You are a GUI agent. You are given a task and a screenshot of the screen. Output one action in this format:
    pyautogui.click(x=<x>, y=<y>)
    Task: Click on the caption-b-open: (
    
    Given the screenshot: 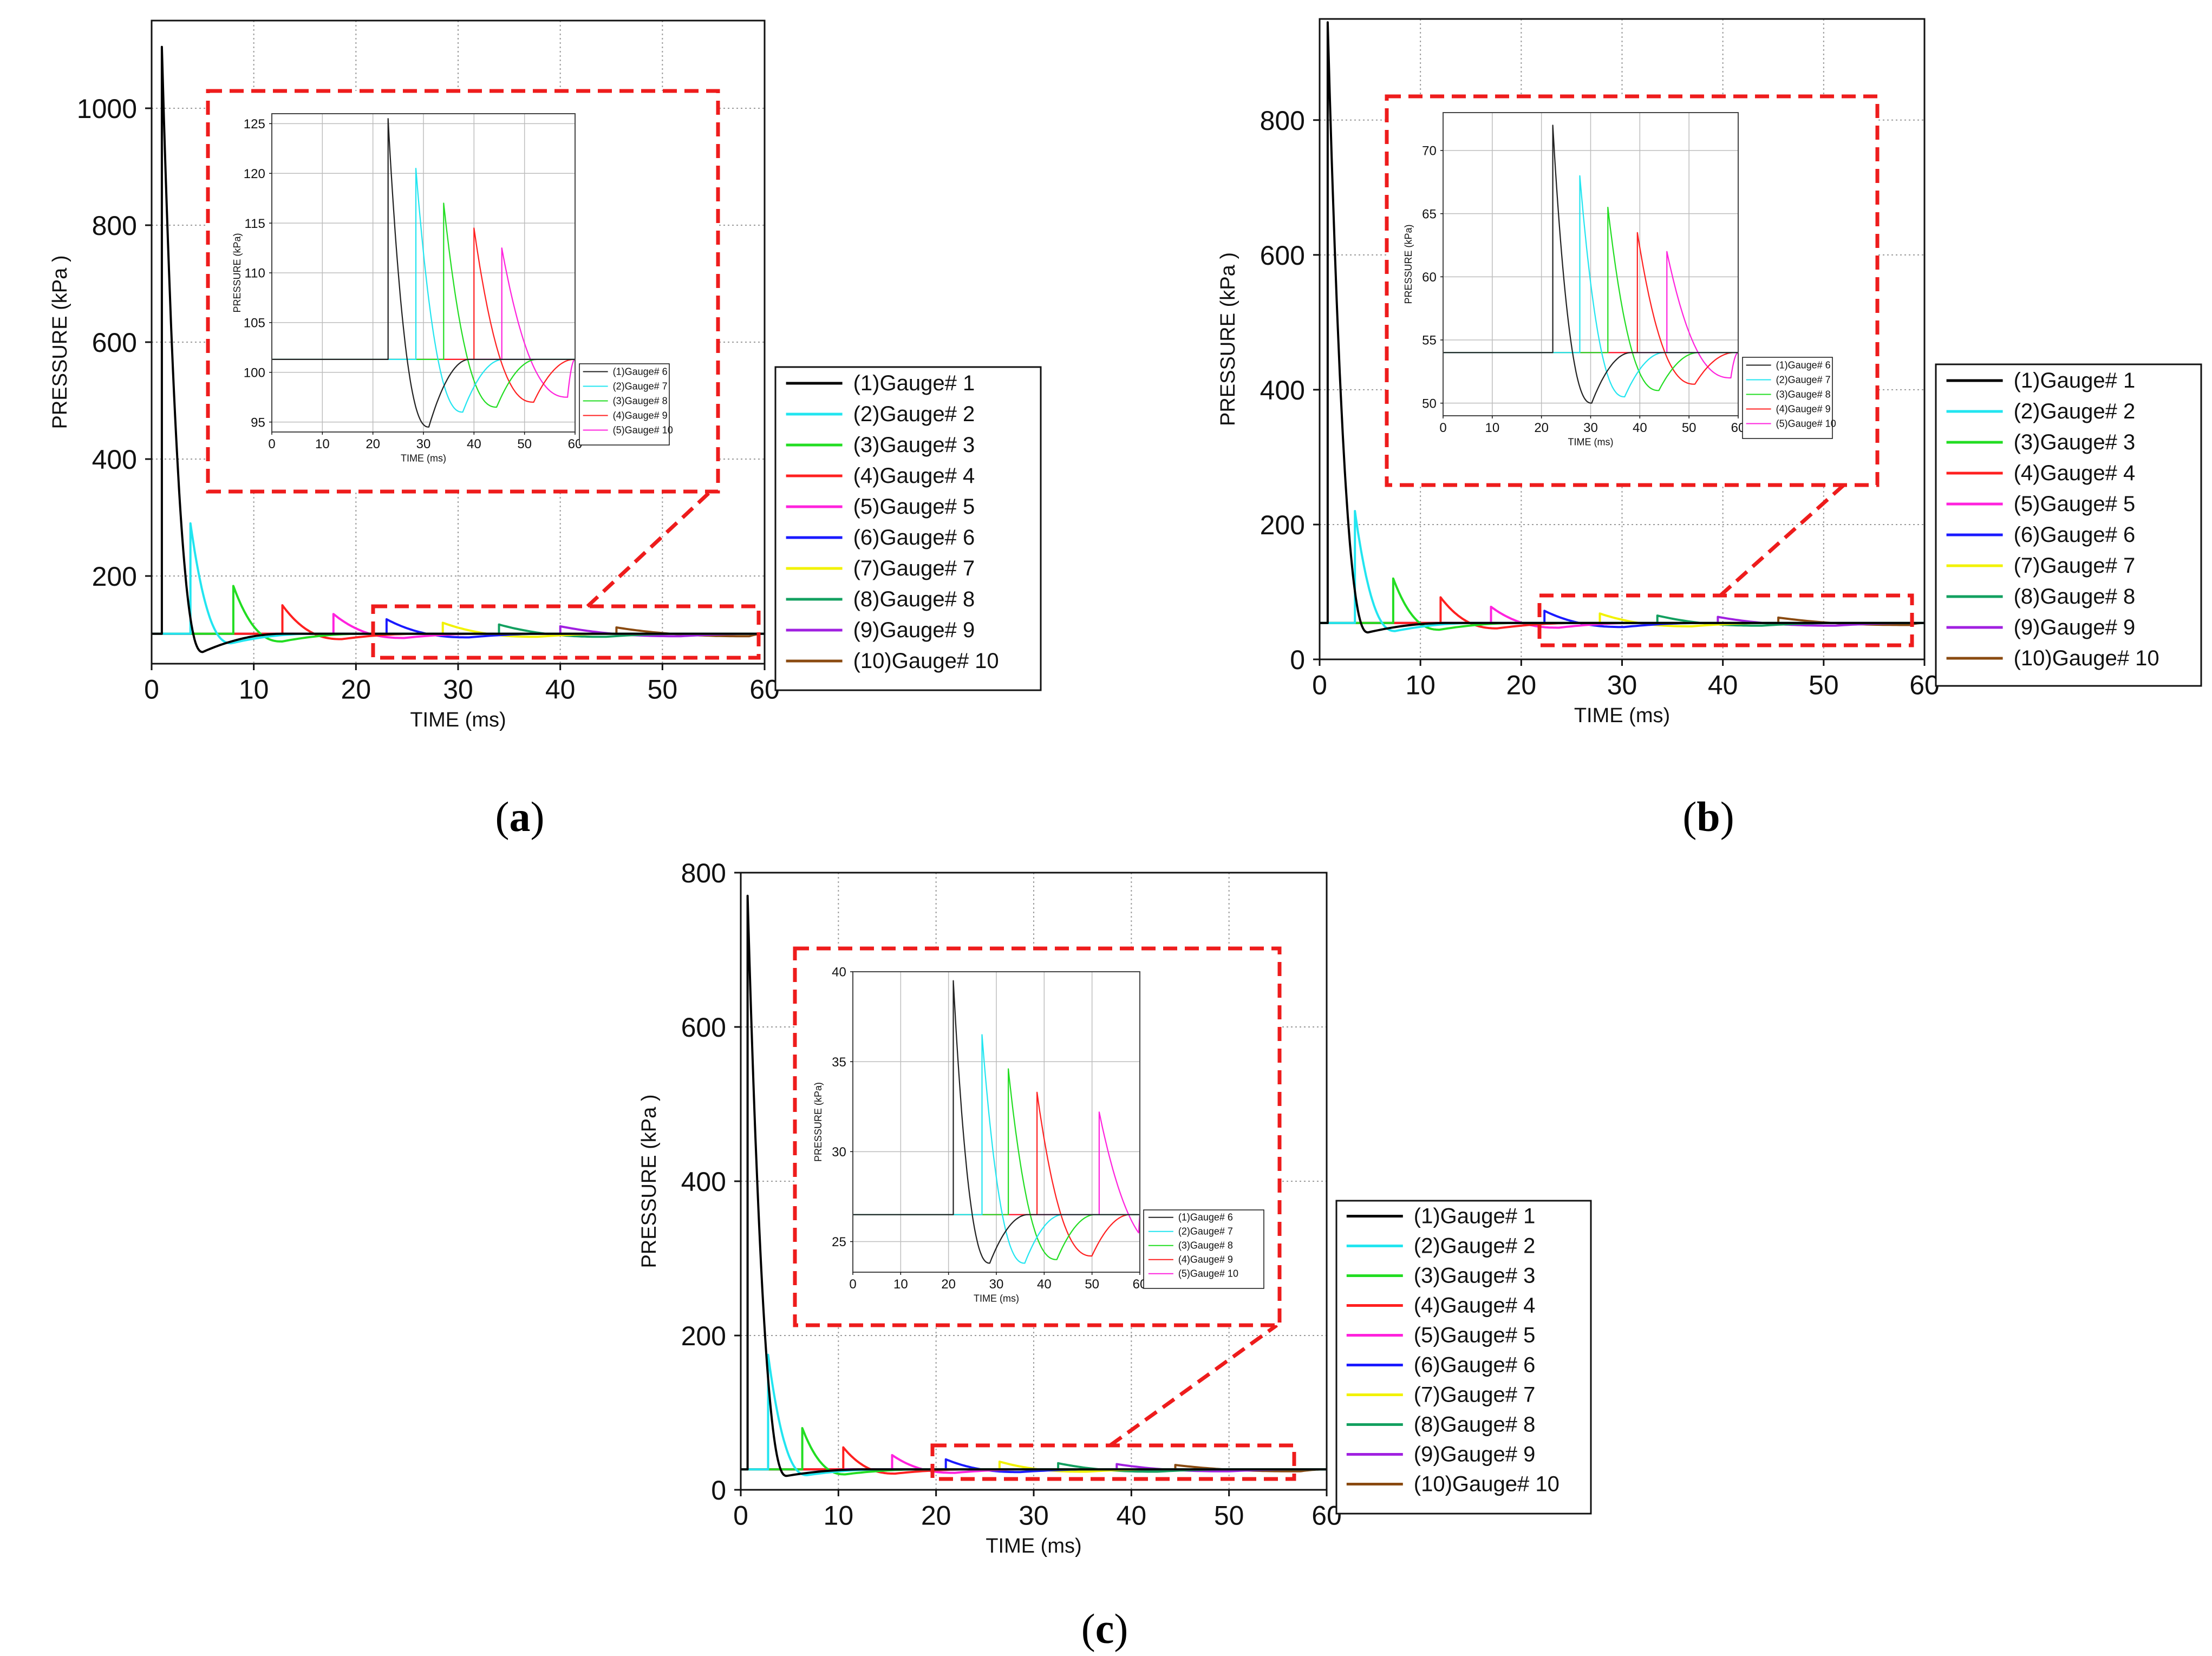 What is the action you would take?
    pyautogui.click(x=1689, y=816)
    